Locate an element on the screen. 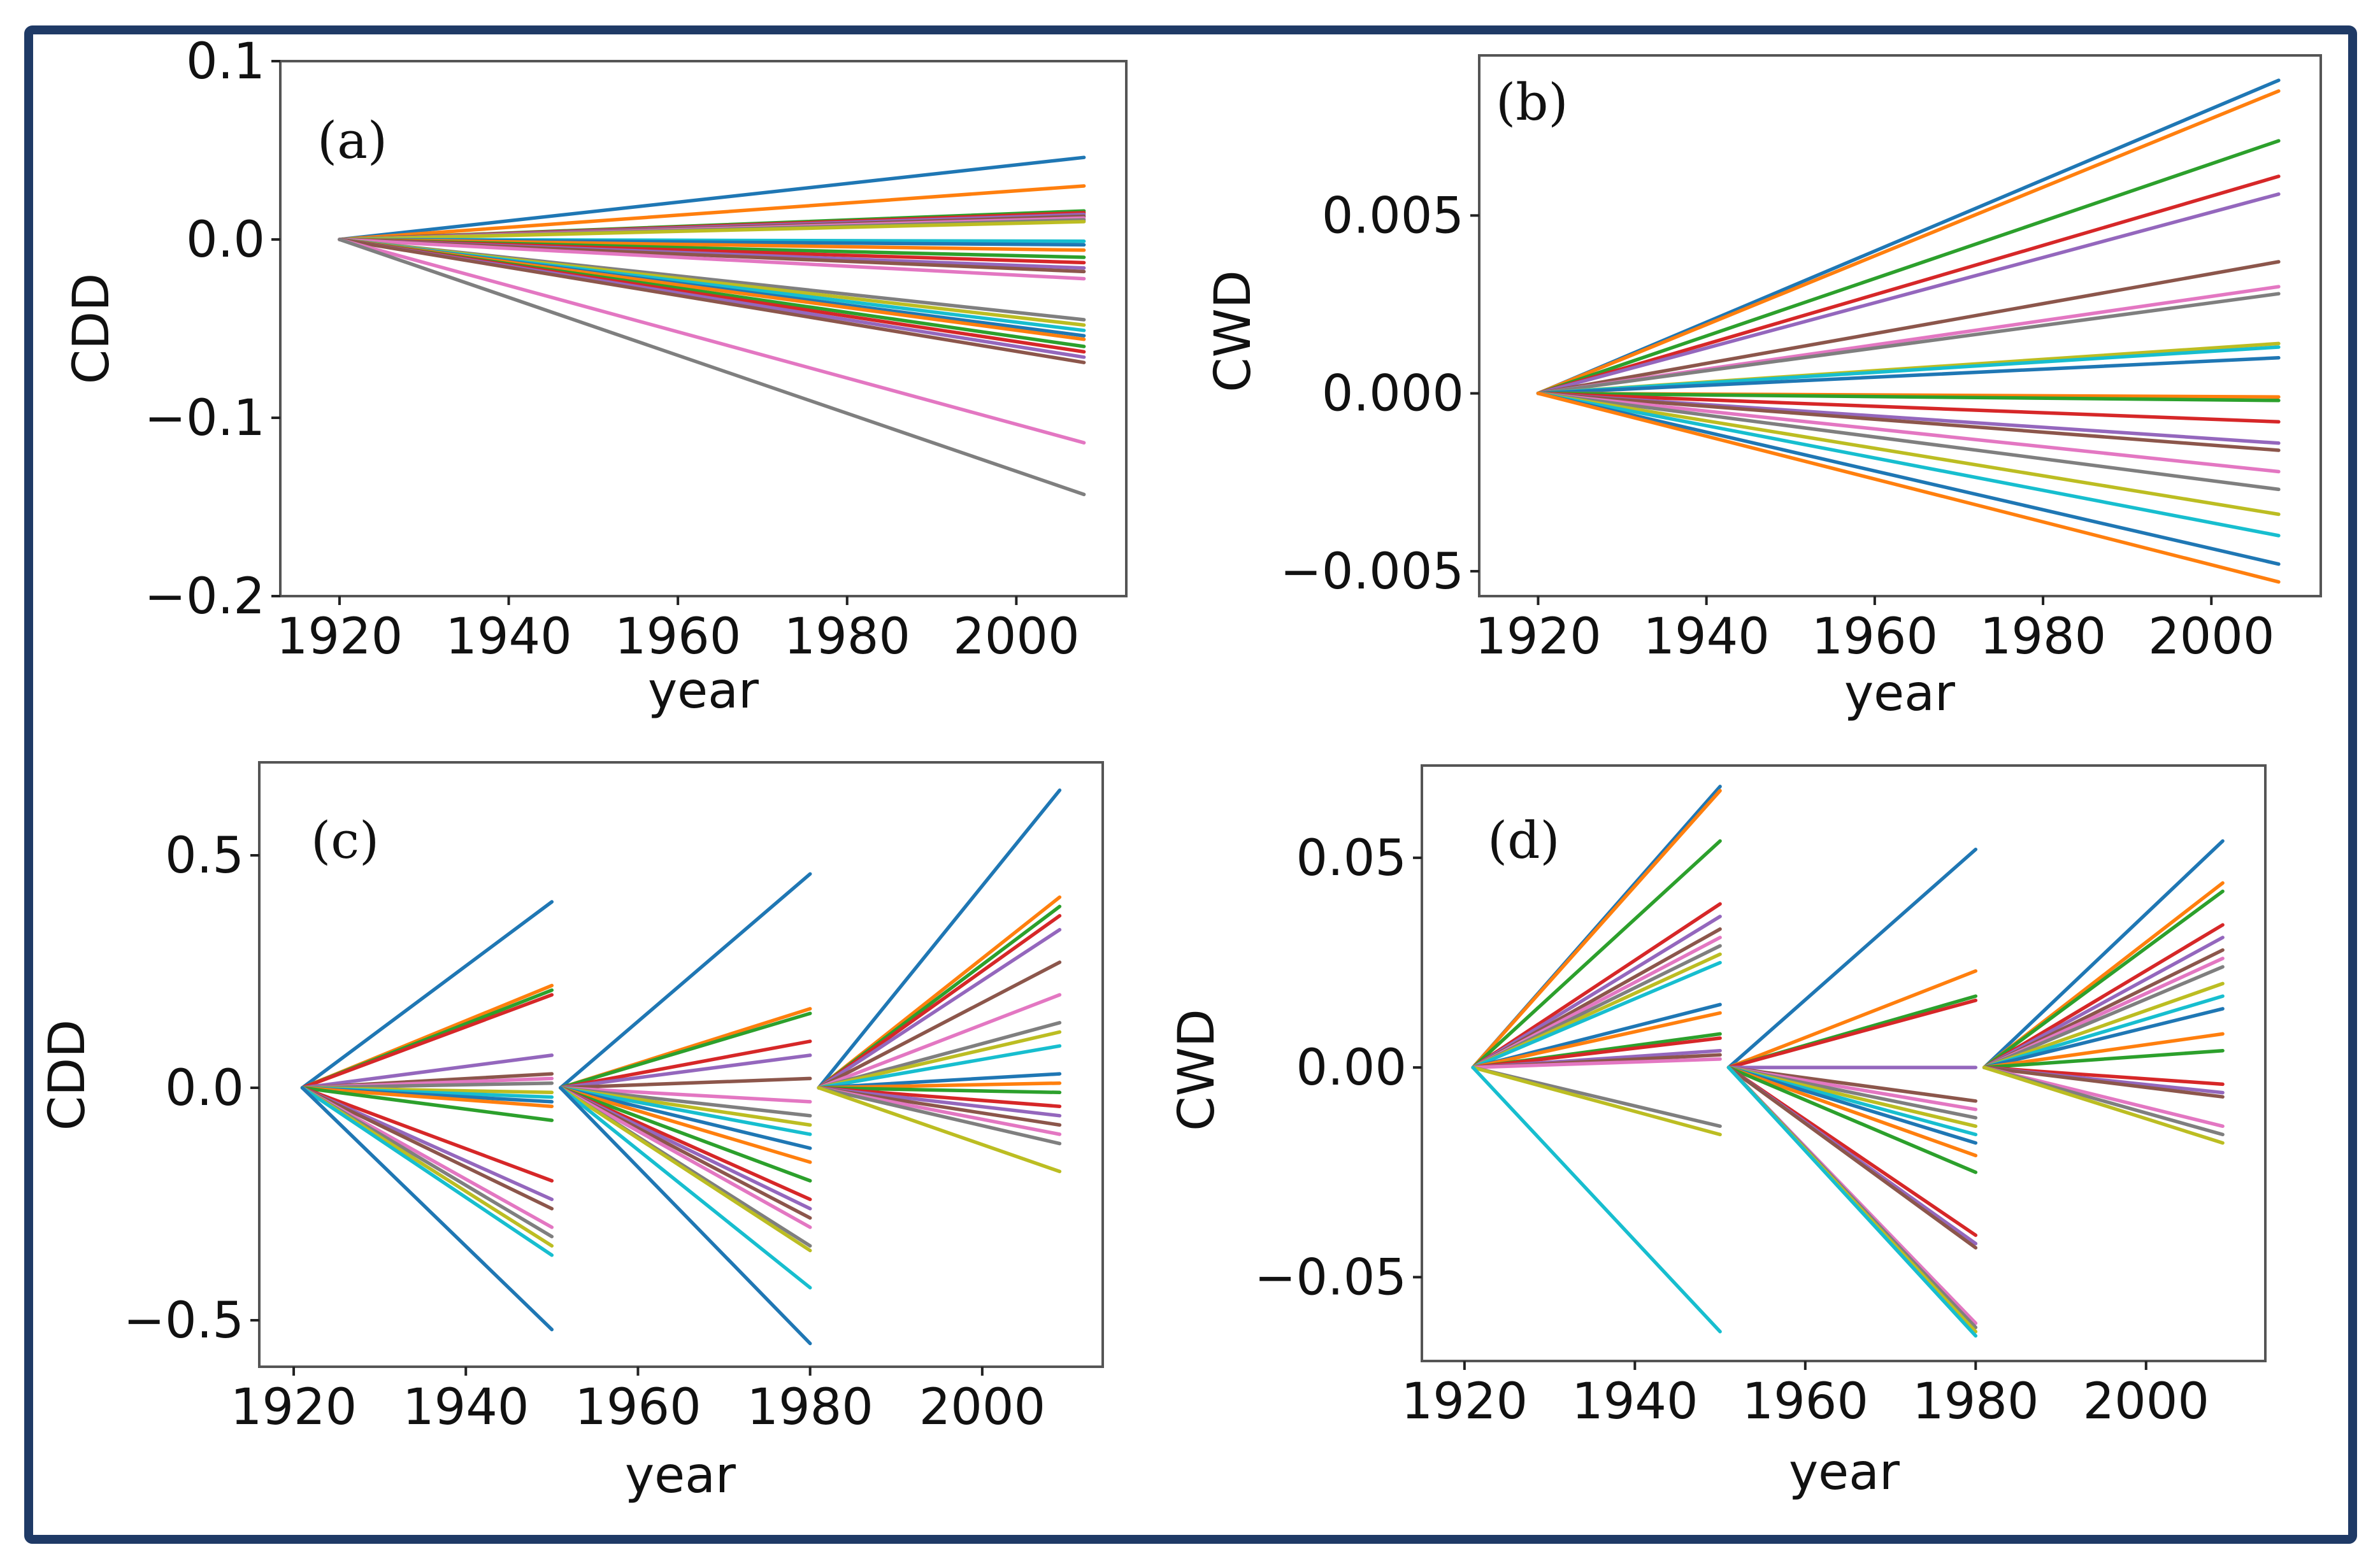 Image resolution: width=2380 pixels, height=1568 pixels. y-tick-label-a-2: −0.1 is located at coordinates (205, 419).